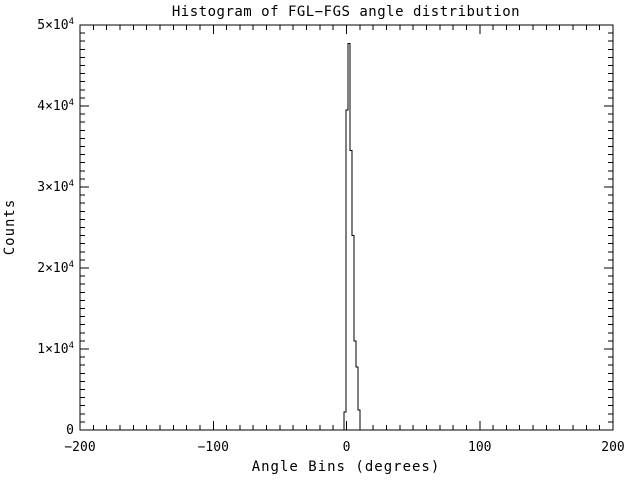  Describe the element at coordinates (55, 106) in the screenshot. I see `y-tick-label: 4×10⁴` at that location.